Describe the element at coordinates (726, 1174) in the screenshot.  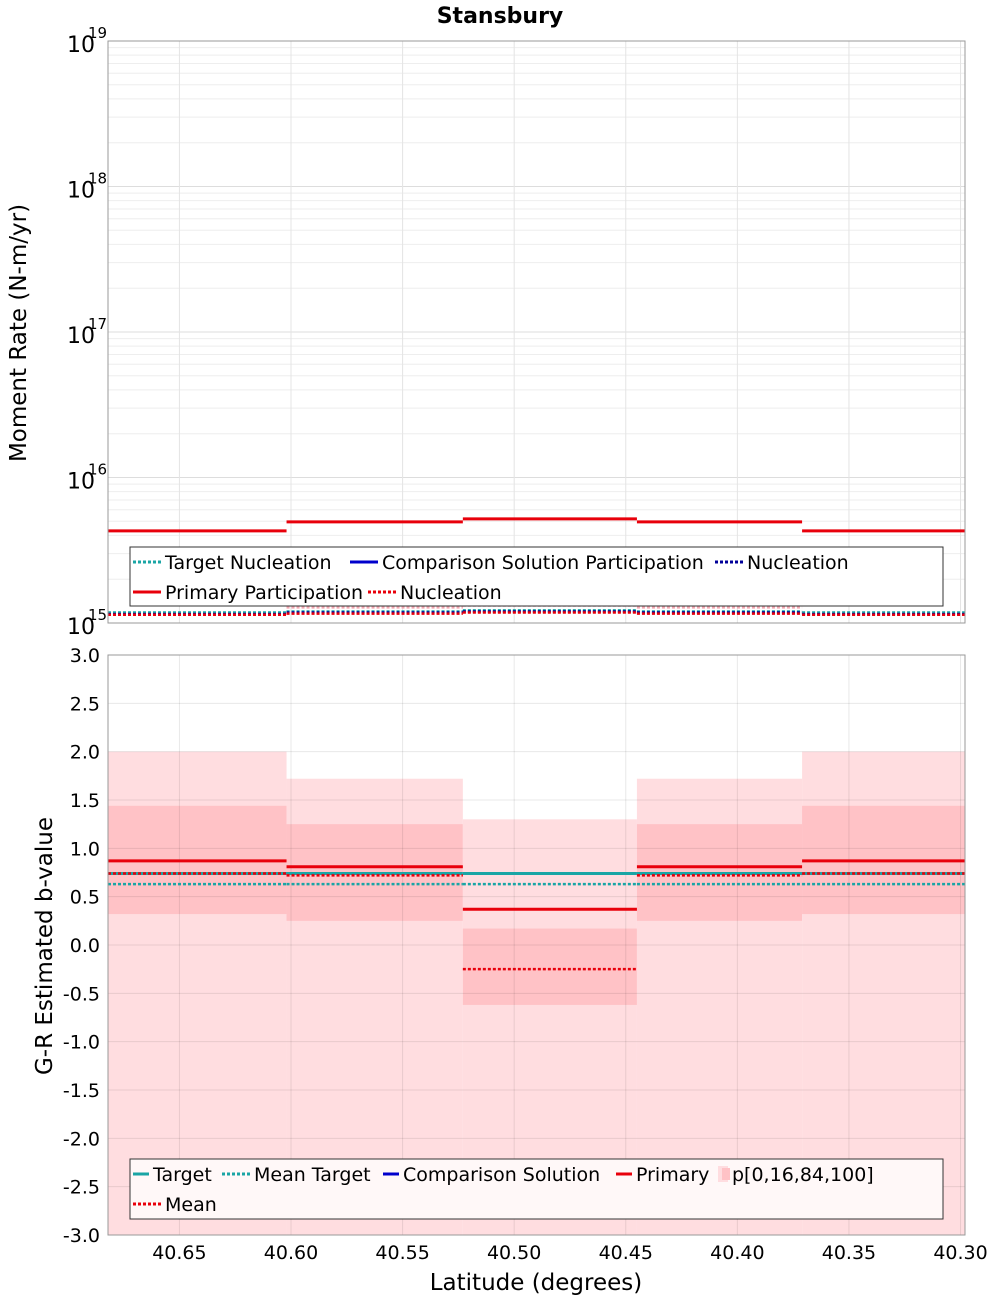
I see `bottom-legend-band-swatch-inner` at that location.